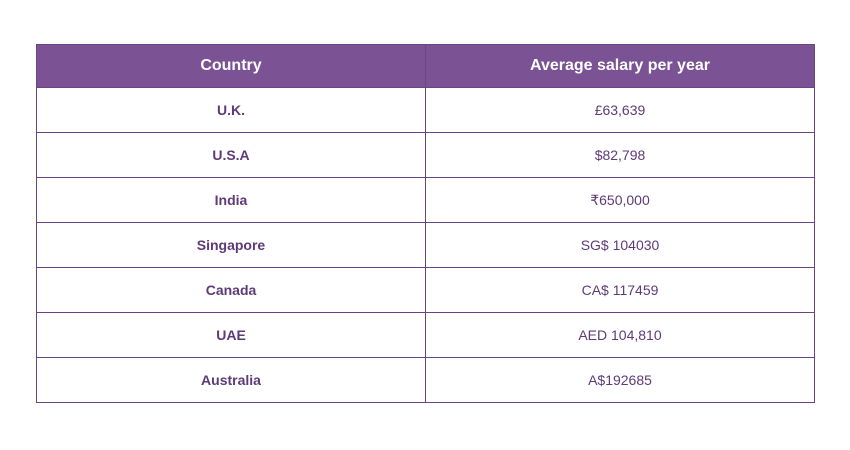 The width and height of the screenshot is (850, 450). What do you see at coordinates (231, 200) in the screenshot?
I see `country-cell: India` at bounding box center [231, 200].